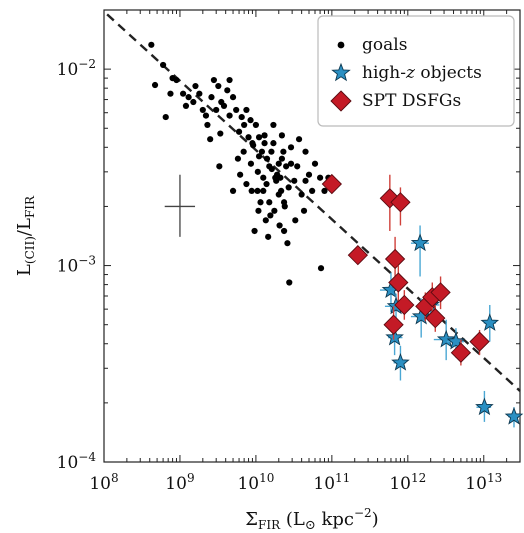  Describe the element at coordinates (341, 72) in the screenshot. I see `legend-marker-high-z` at that location.